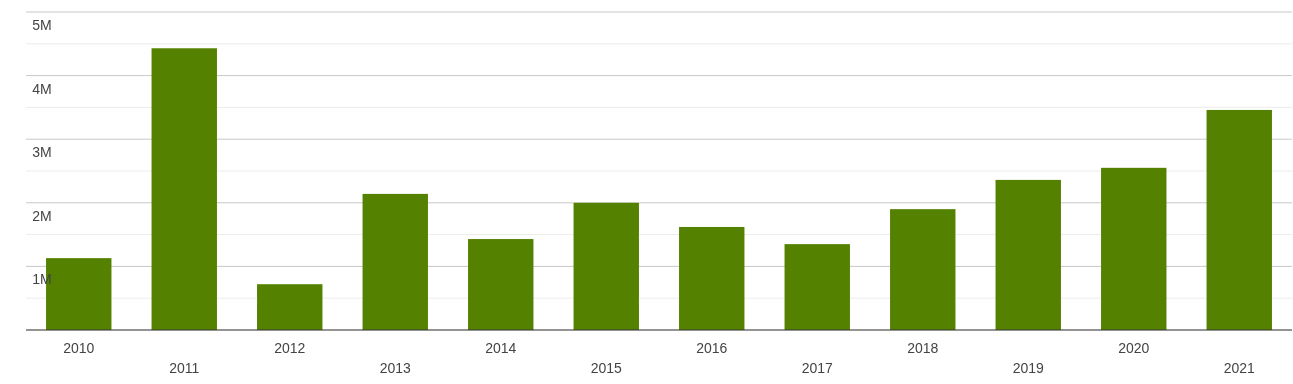 Image resolution: width=1293 pixels, height=384 pixels. What do you see at coordinates (1134, 348) in the screenshot?
I see `x-tick-label: 2020` at bounding box center [1134, 348].